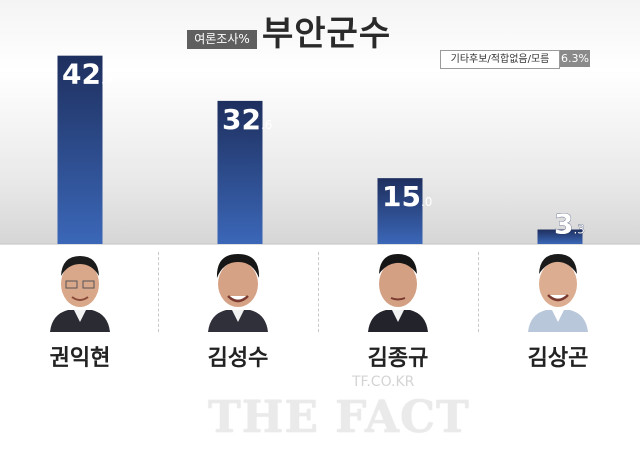 Image resolution: width=640 pixels, height=455 pixels. What do you see at coordinates (238, 358) in the screenshot?
I see `candidate-name: 김성수` at bounding box center [238, 358].